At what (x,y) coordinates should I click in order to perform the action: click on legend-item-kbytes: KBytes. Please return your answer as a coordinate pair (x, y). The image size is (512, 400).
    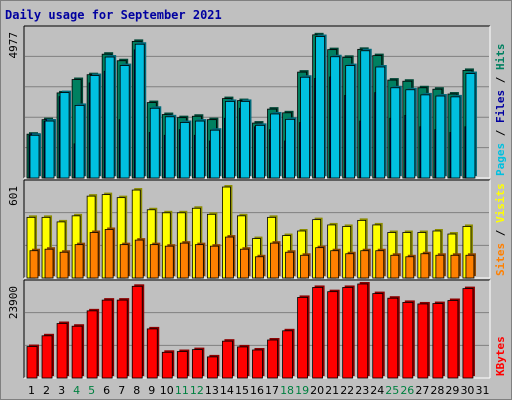
    Looking at the image, I should click on (500, 356).